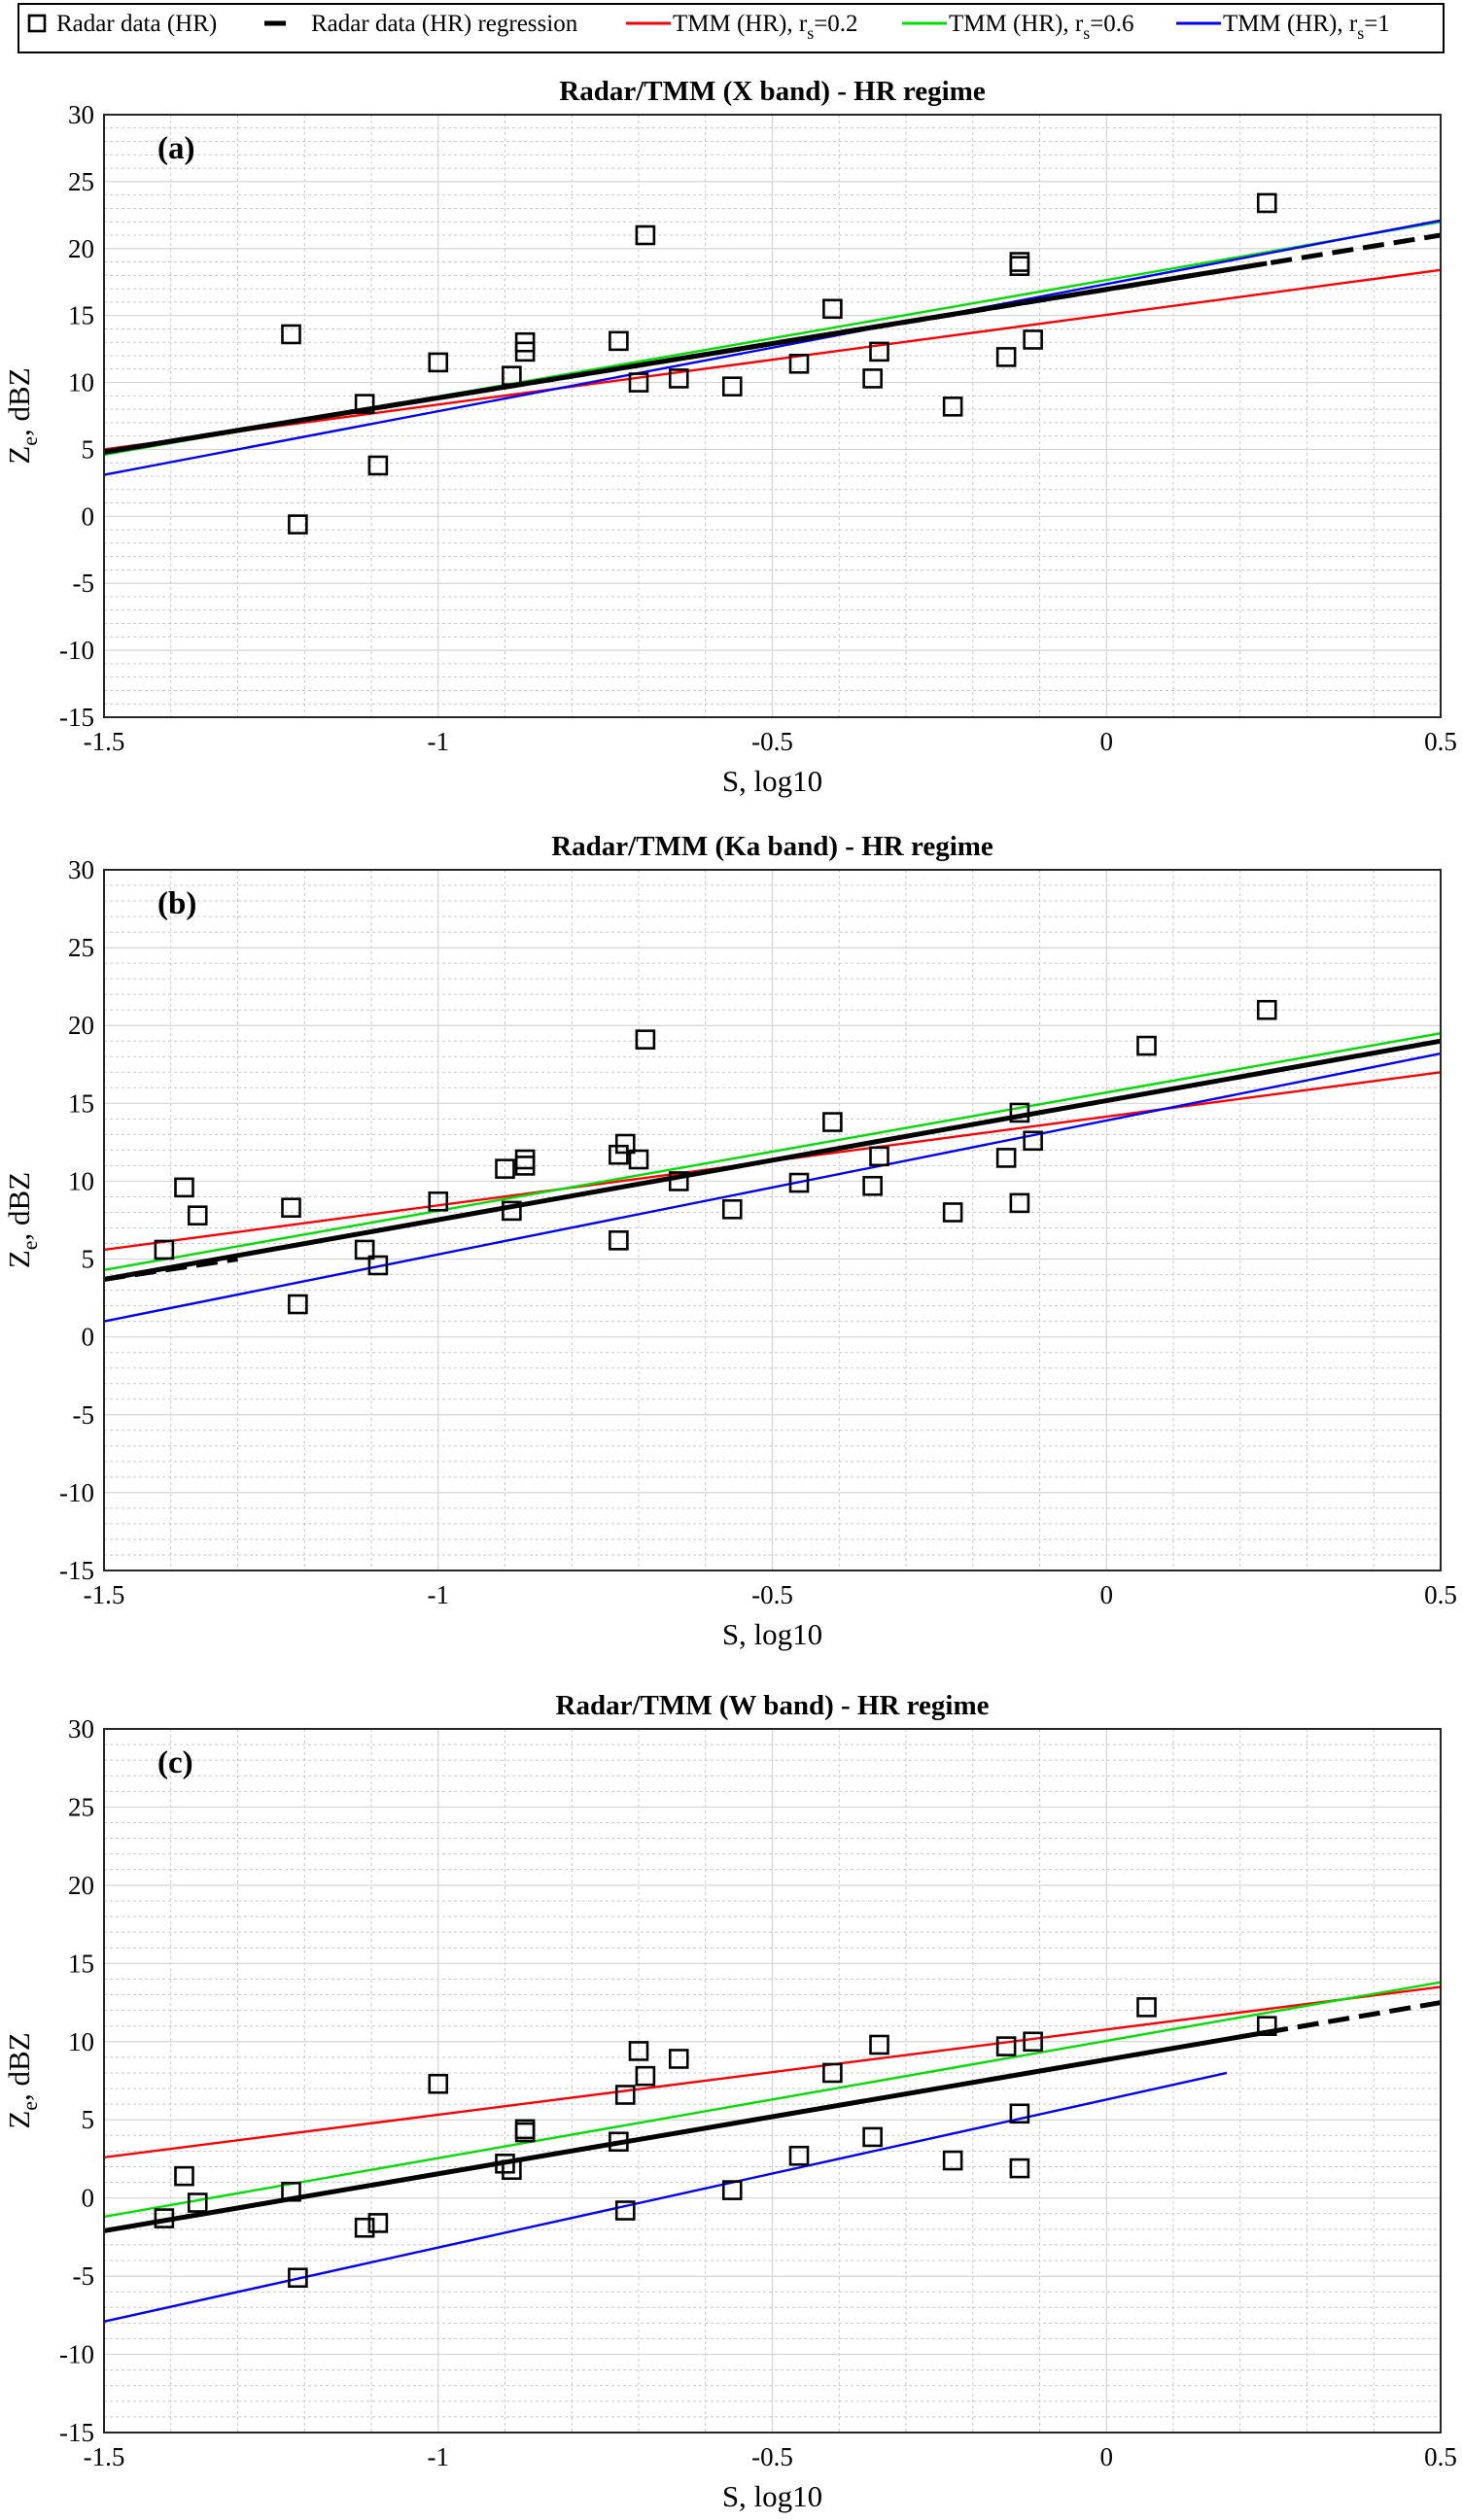 This screenshot has height=2520, width=1463. I want to click on panel-letter: (b), so click(176, 903).